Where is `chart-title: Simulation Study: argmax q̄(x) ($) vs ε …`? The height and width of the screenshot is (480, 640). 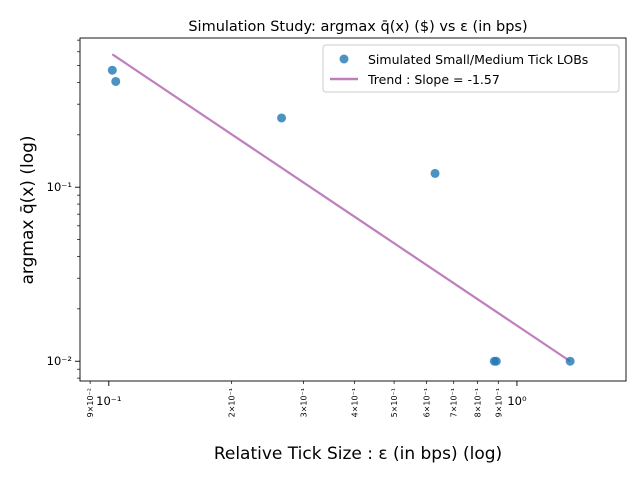
chart-title: Simulation Study: argmax q̄(x) ($) vs ε … is located at coordinates (357, 27).